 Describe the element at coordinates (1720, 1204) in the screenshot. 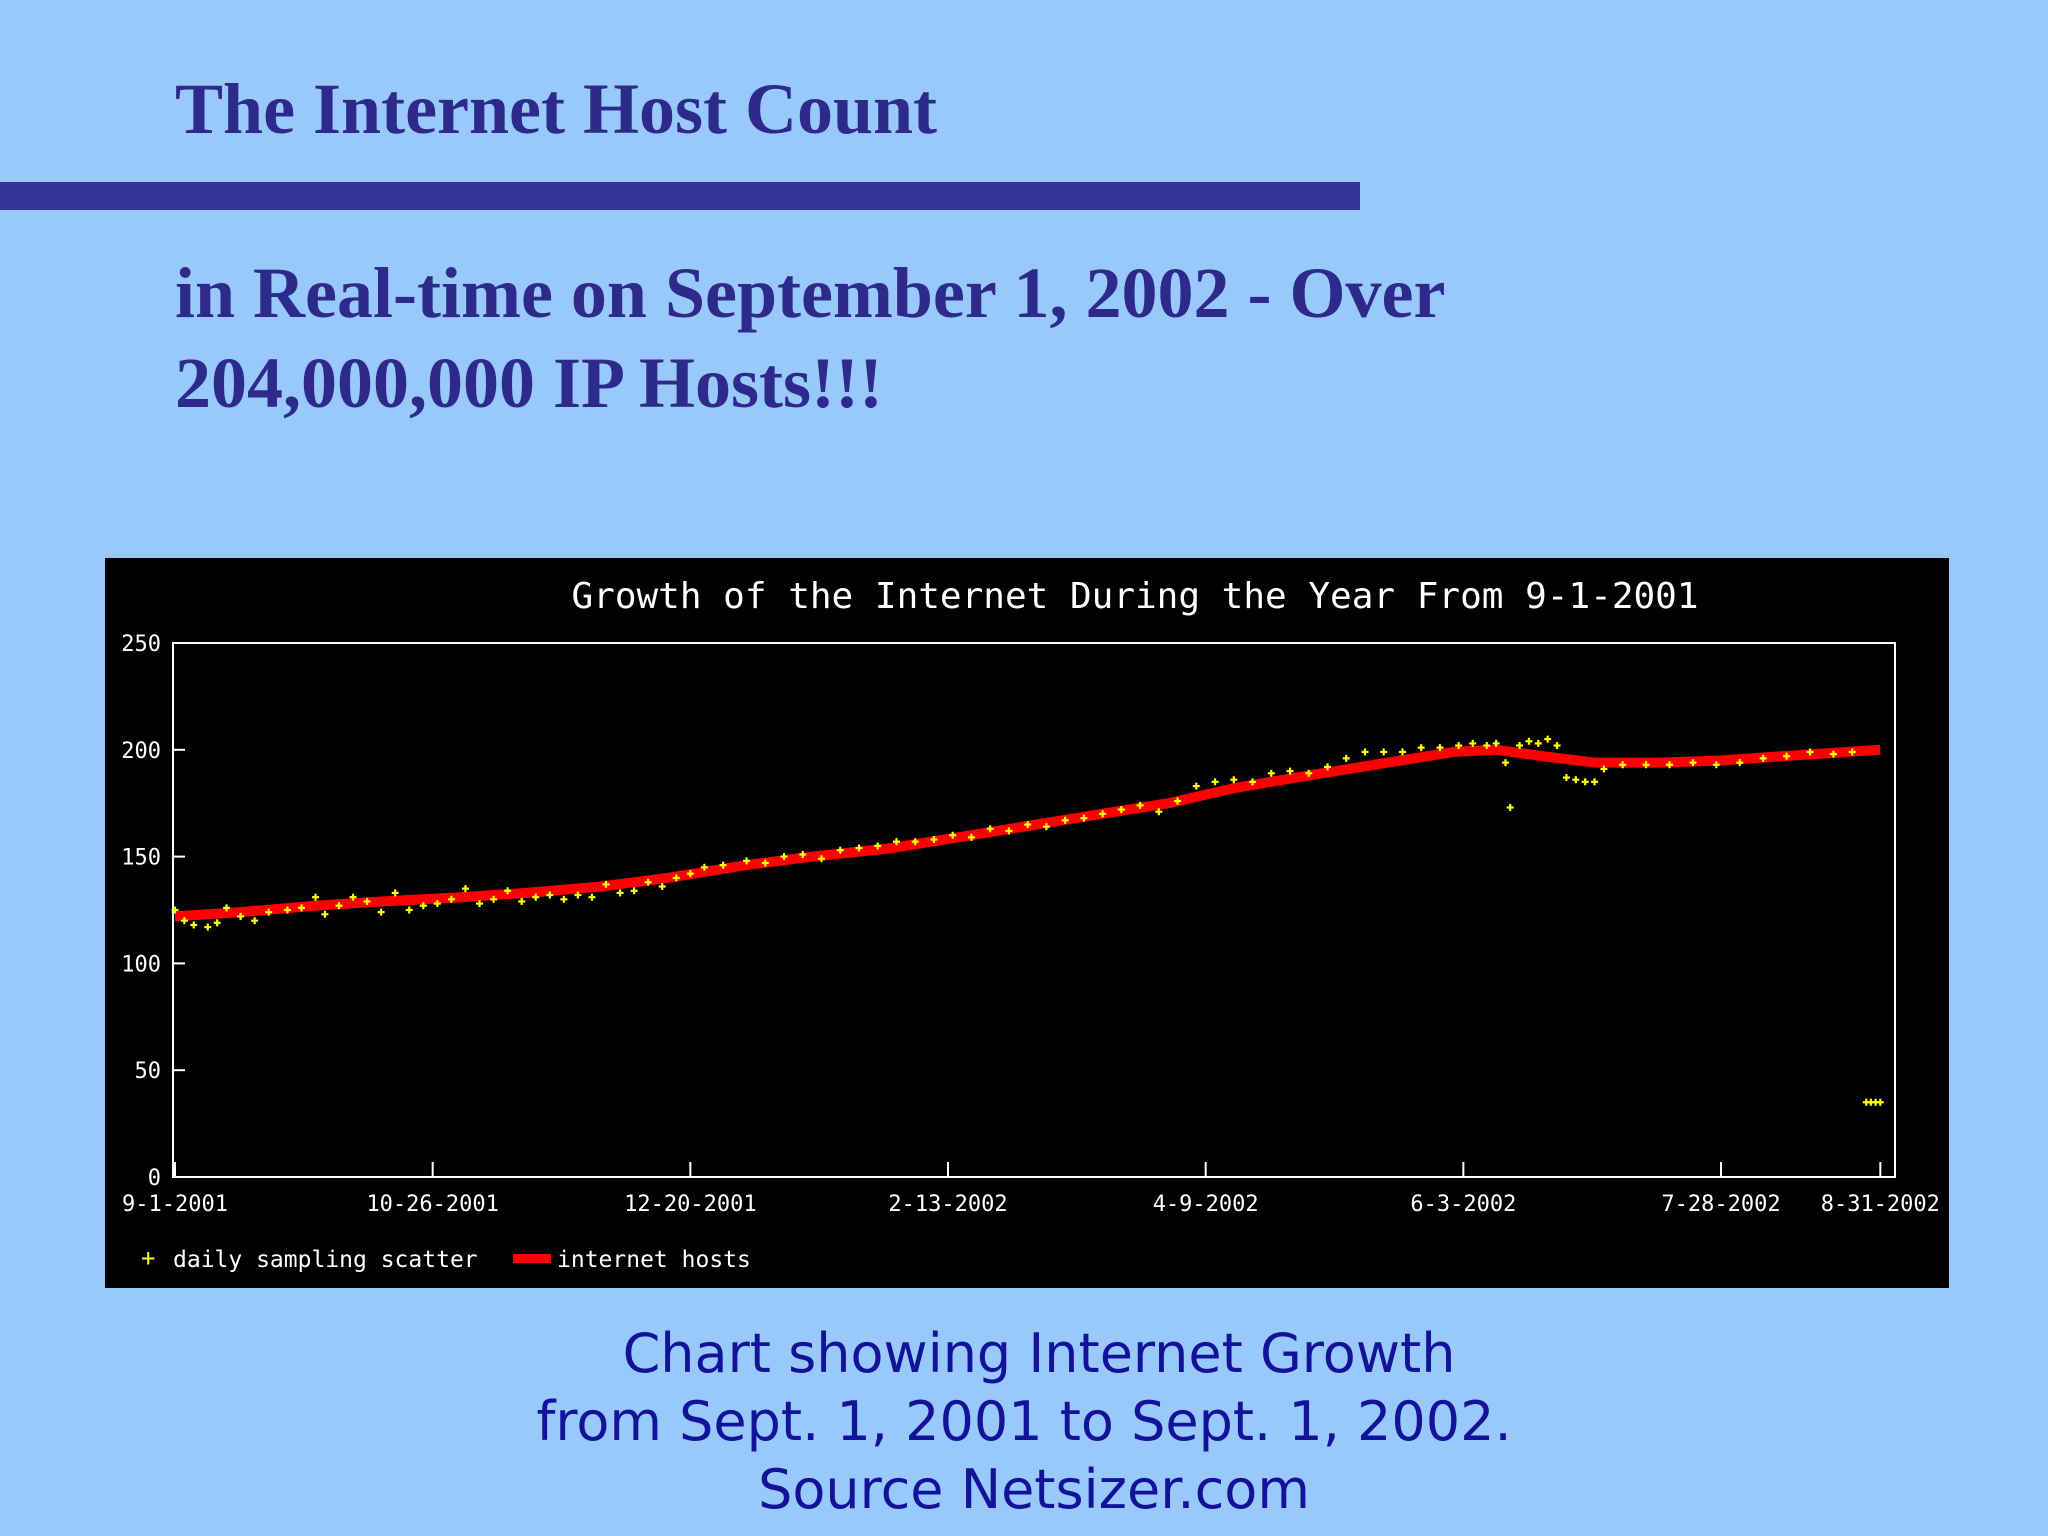

I see `x-tick-label: 7-28-2002` at that location.